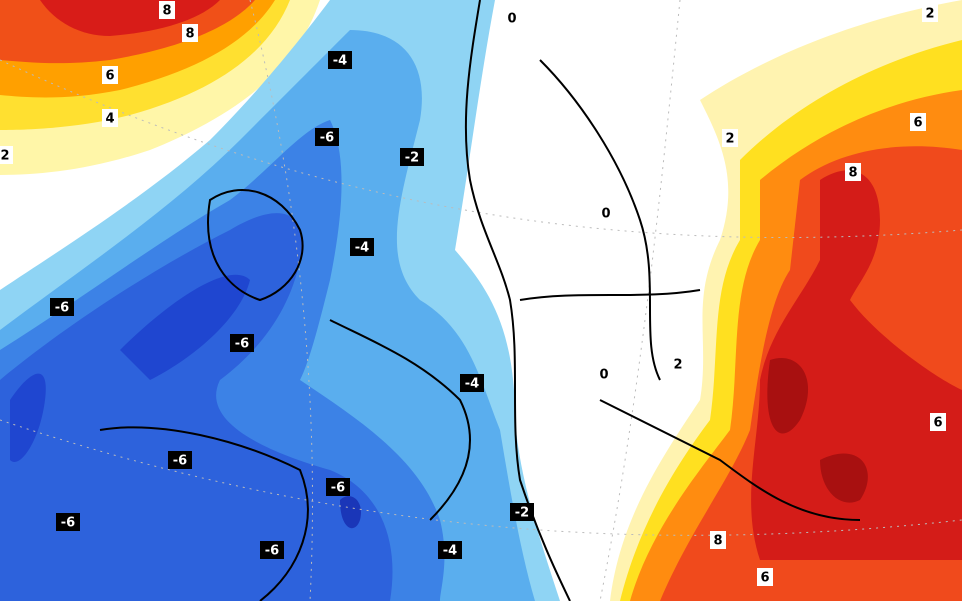 Image resolution: width=962 pixels, height=605 pixels. I want to click on graticule-line, so click(640, 301).